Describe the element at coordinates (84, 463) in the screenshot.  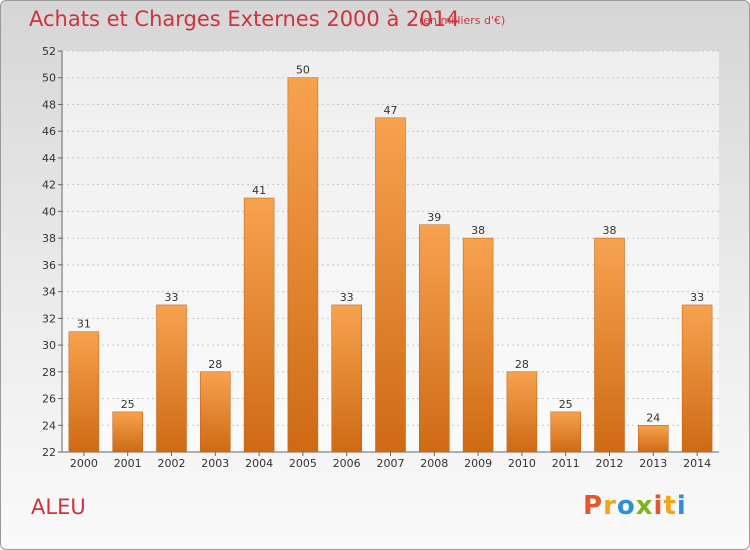
I see `x-tick-label: 2000` at that location.